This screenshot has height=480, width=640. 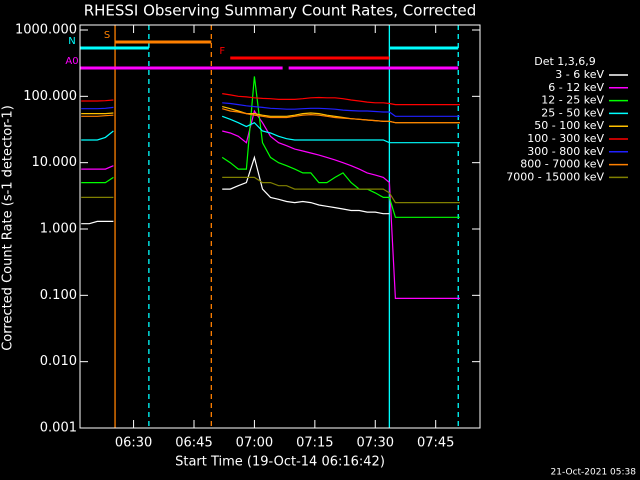 I want to click on x-tick-label: 07:15, so click(x=314, y=443).